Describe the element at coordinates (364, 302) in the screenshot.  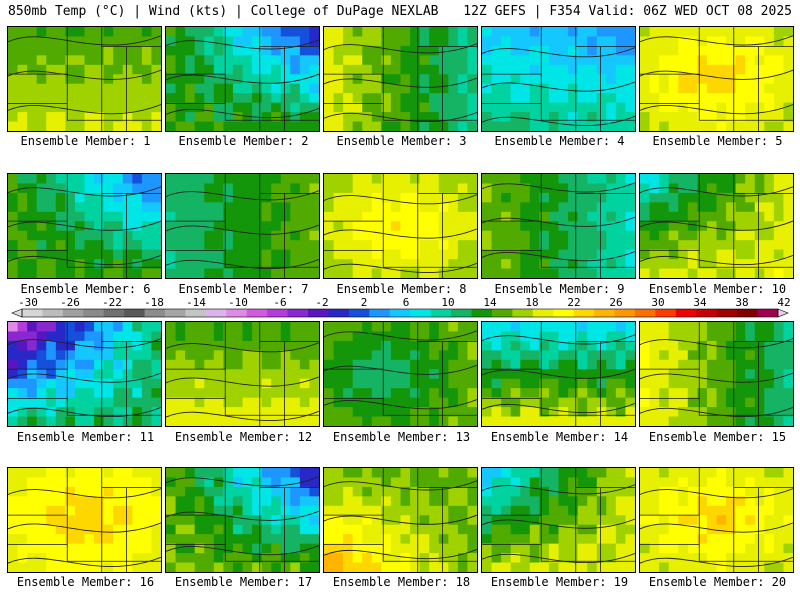
I see `colorbar-tick-label: 2` at that location.